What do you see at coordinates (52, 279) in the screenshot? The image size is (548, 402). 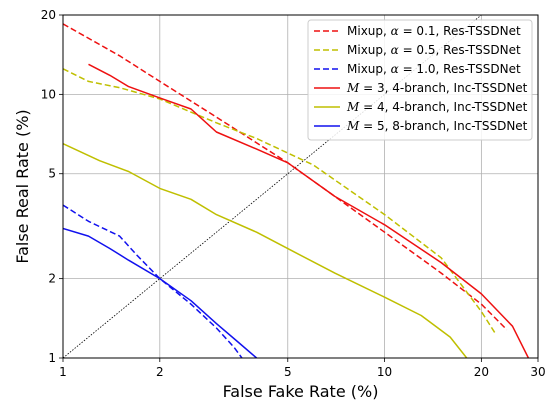 I see `y-tick-label: 2` at bounding box center [52, 279].